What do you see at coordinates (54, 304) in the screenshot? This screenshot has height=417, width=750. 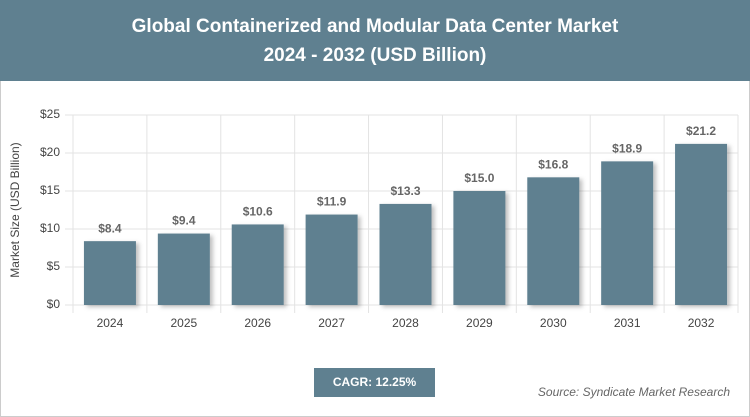 I see `y-tick-label: $0` at bounding box center [54, 304].